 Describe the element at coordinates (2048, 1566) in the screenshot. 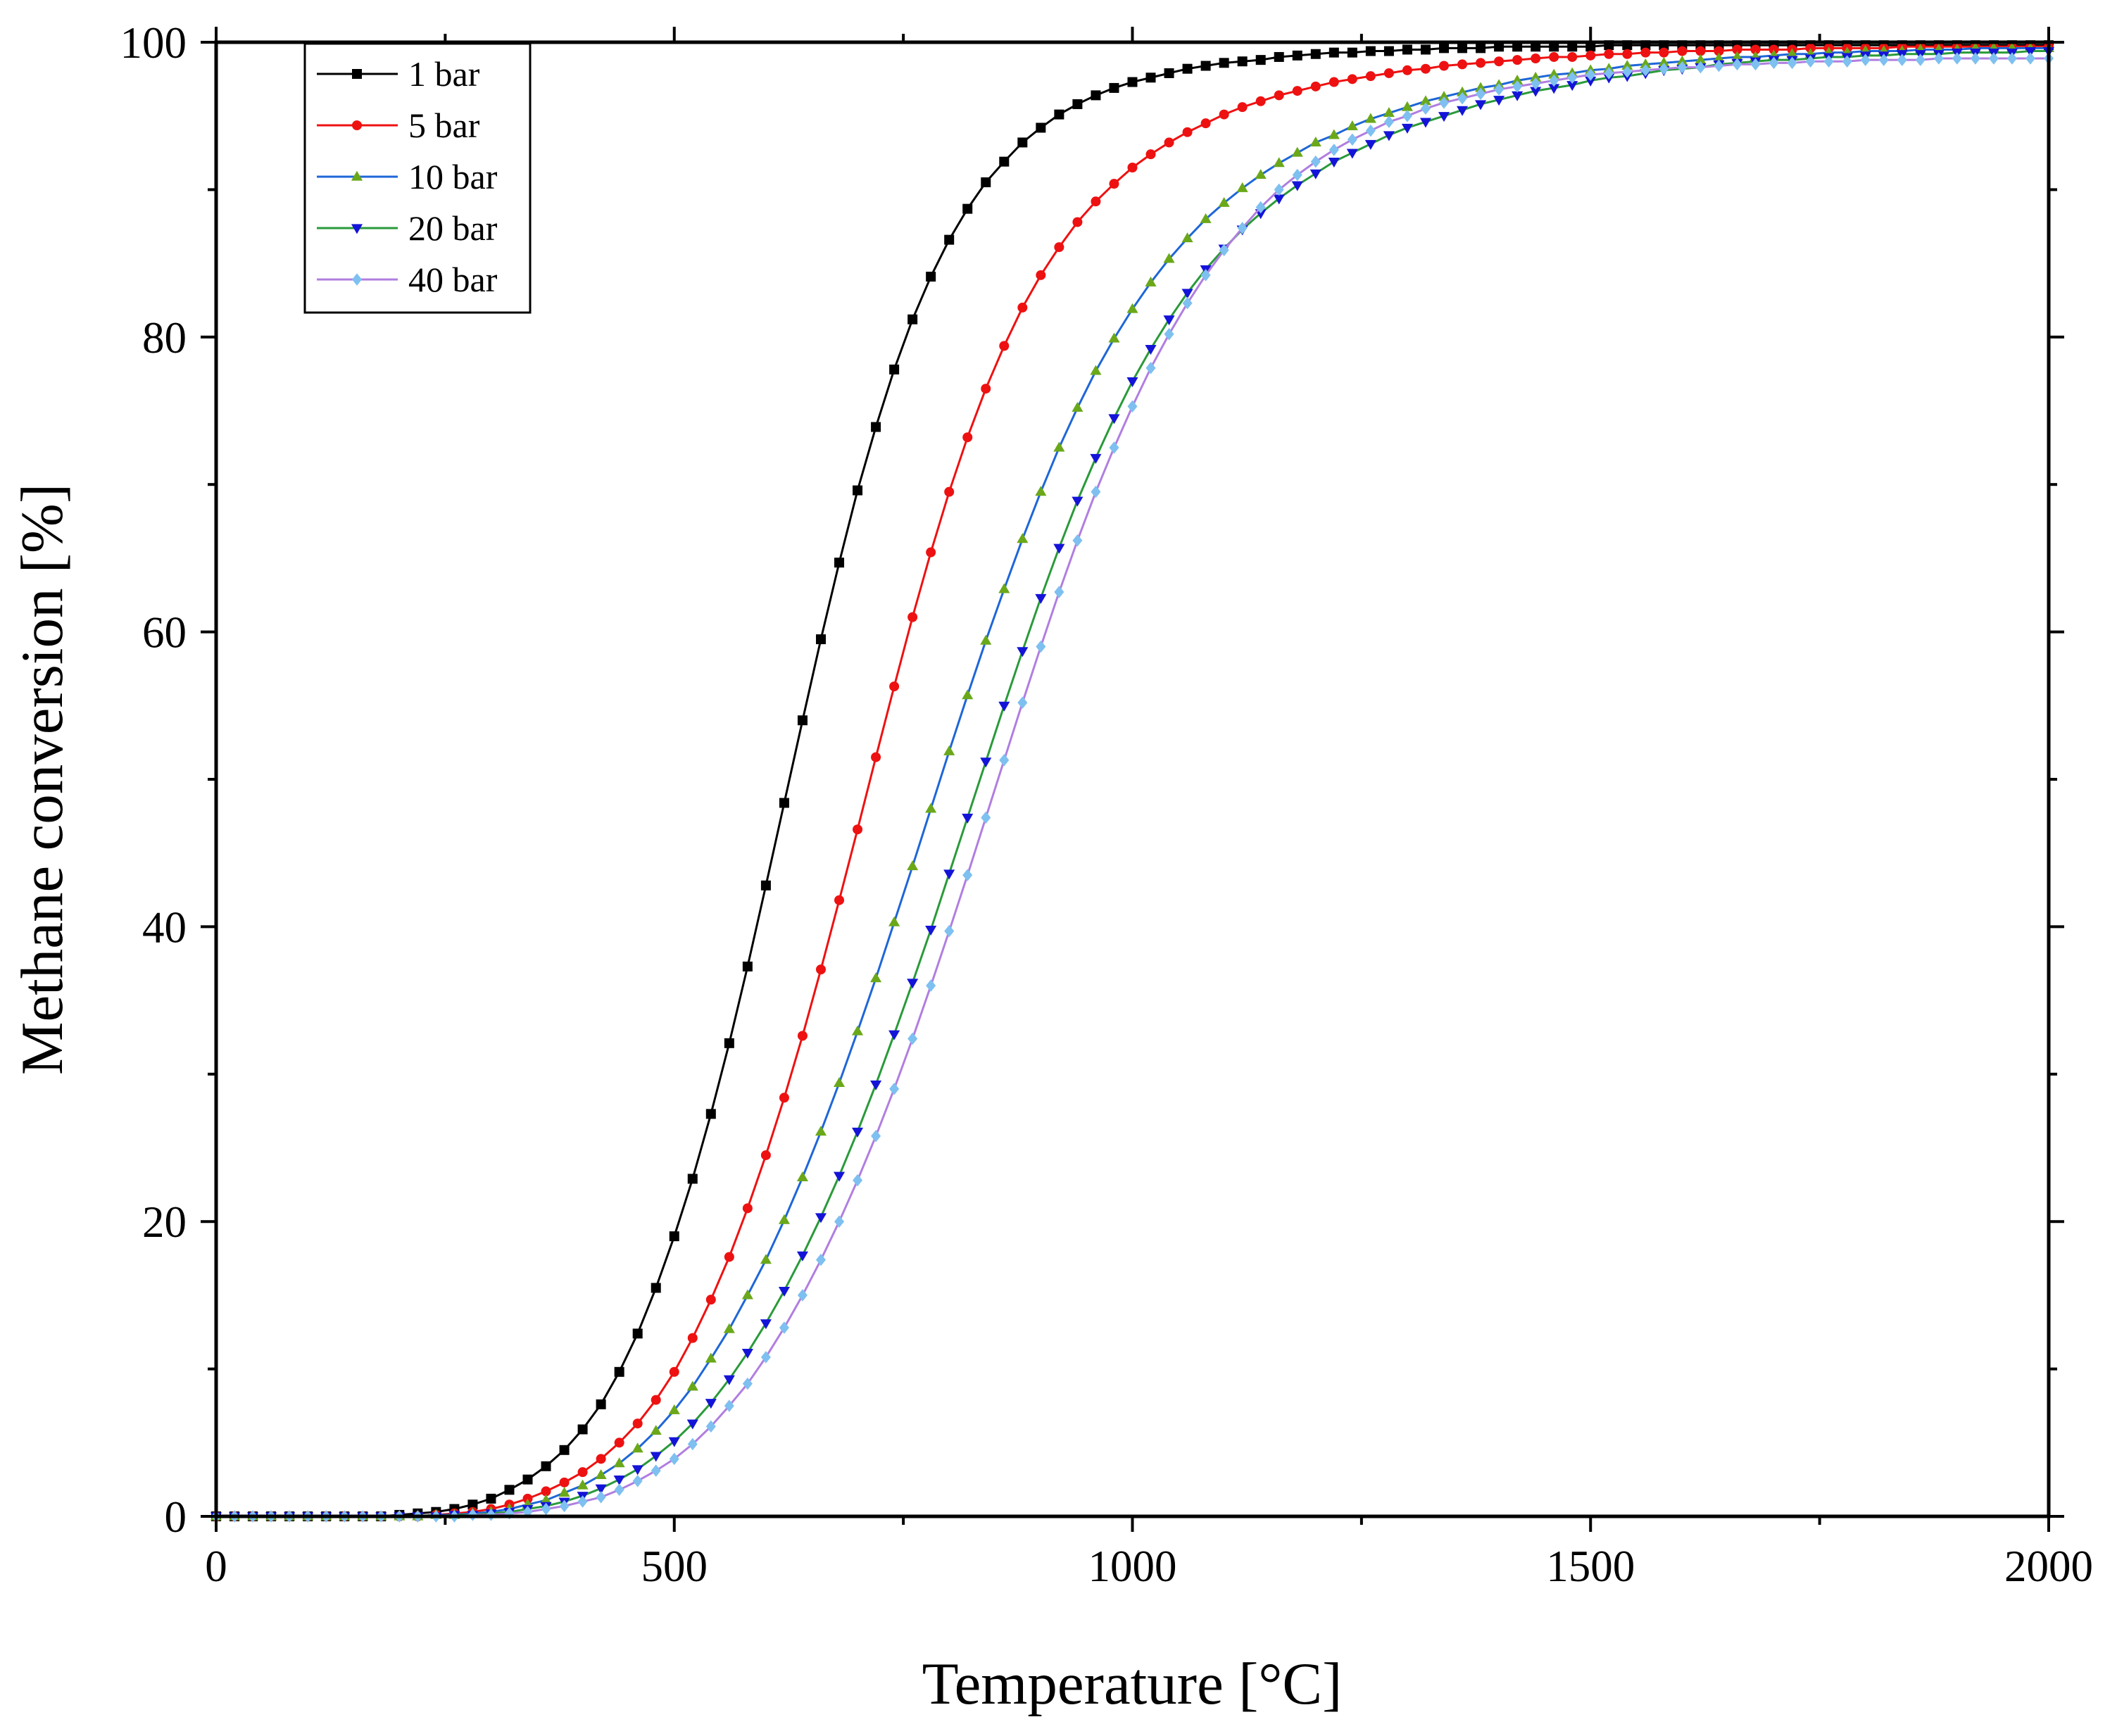

I see `x-tick-label: 2000` at that location.